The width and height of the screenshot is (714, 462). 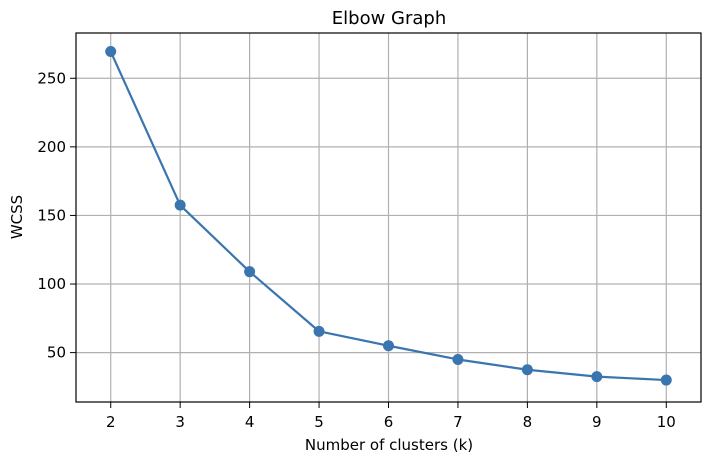 I want to click on x-tick-label: 2, so click(x=111, y=422).